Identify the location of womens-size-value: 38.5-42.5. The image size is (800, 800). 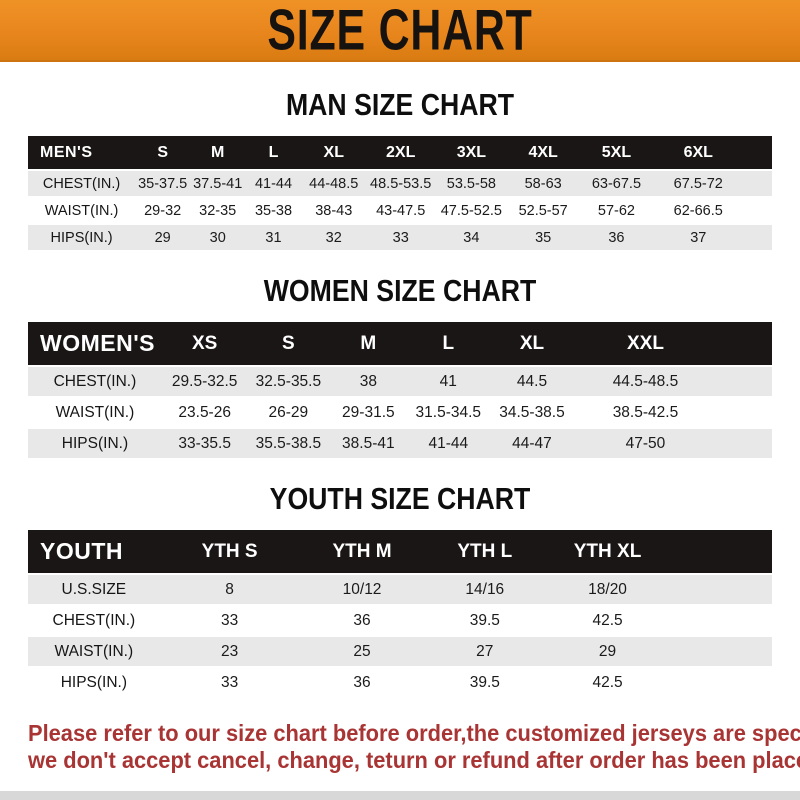
(645, 412).